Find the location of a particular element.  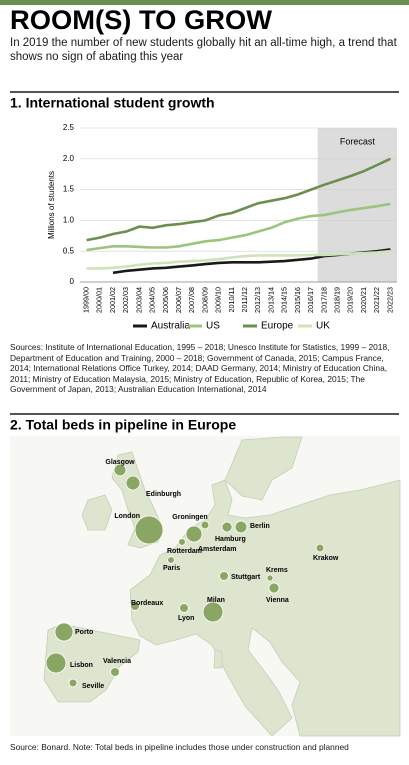

x-tick-label: 2011/12 is located at coordinates (244, 299).